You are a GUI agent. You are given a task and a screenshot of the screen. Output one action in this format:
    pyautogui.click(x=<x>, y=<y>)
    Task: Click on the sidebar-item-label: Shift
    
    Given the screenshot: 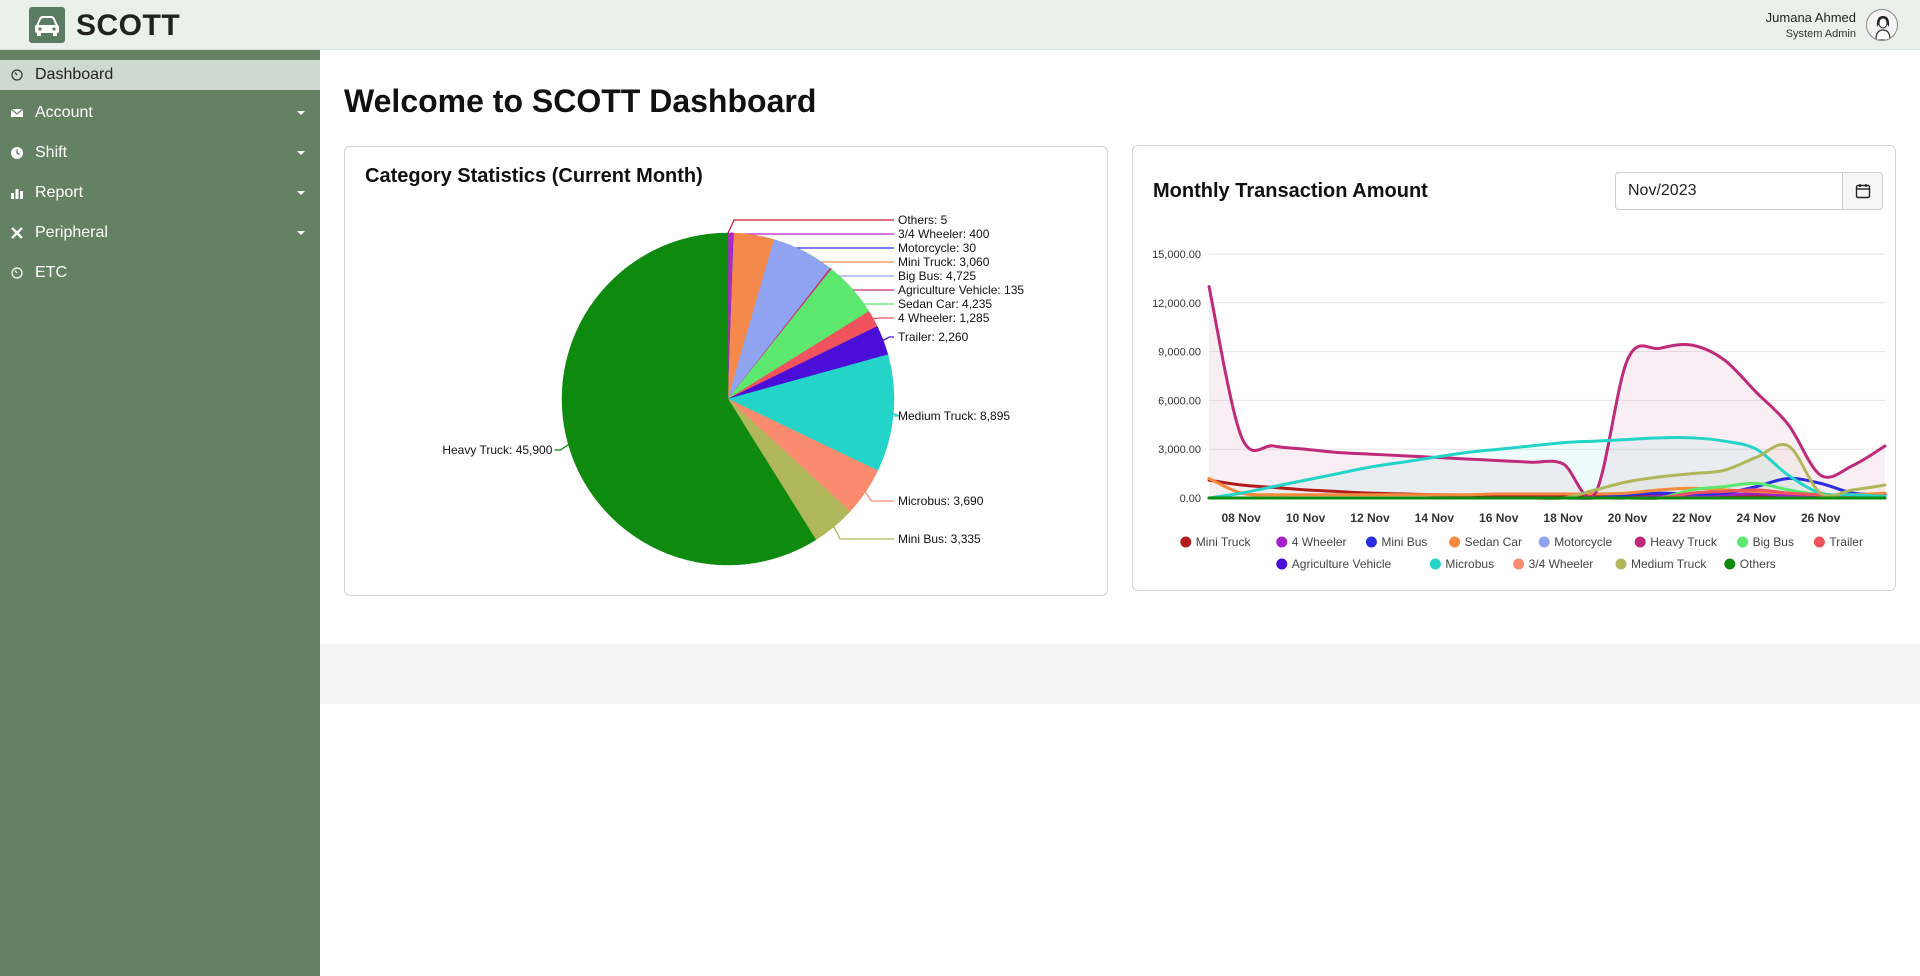 What is the action you would take?
    pyautogui.click(x=51, y=152)
    